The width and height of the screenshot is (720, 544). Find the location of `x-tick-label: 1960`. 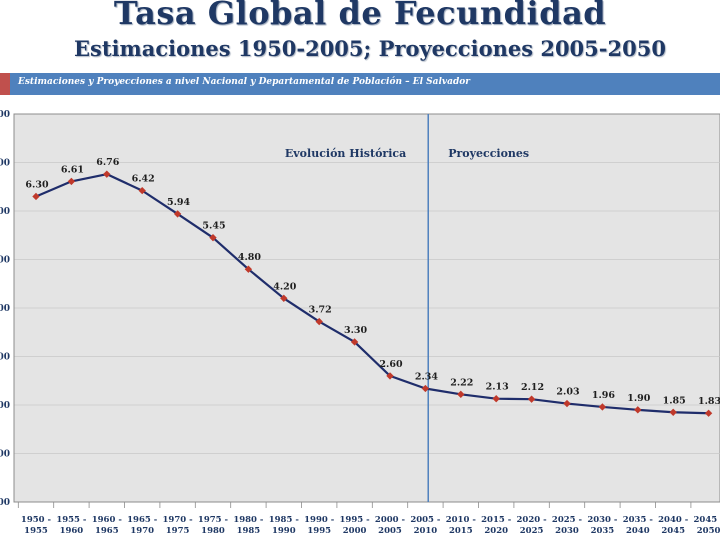

x-tick-label: 1960 is located at coordinates (72, 531).